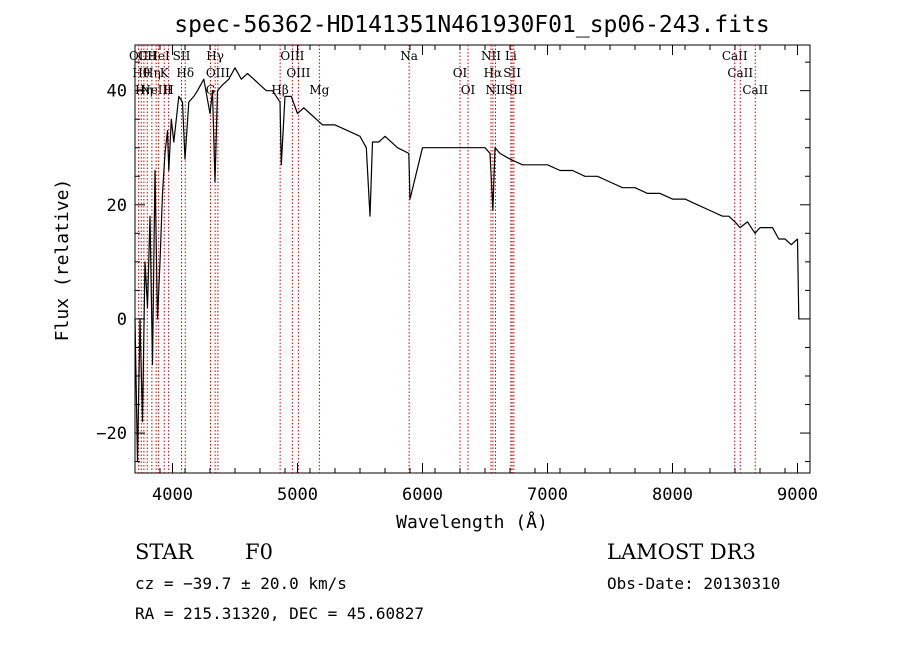  I want to click on marker-label: Hγ, so click(215, 56).